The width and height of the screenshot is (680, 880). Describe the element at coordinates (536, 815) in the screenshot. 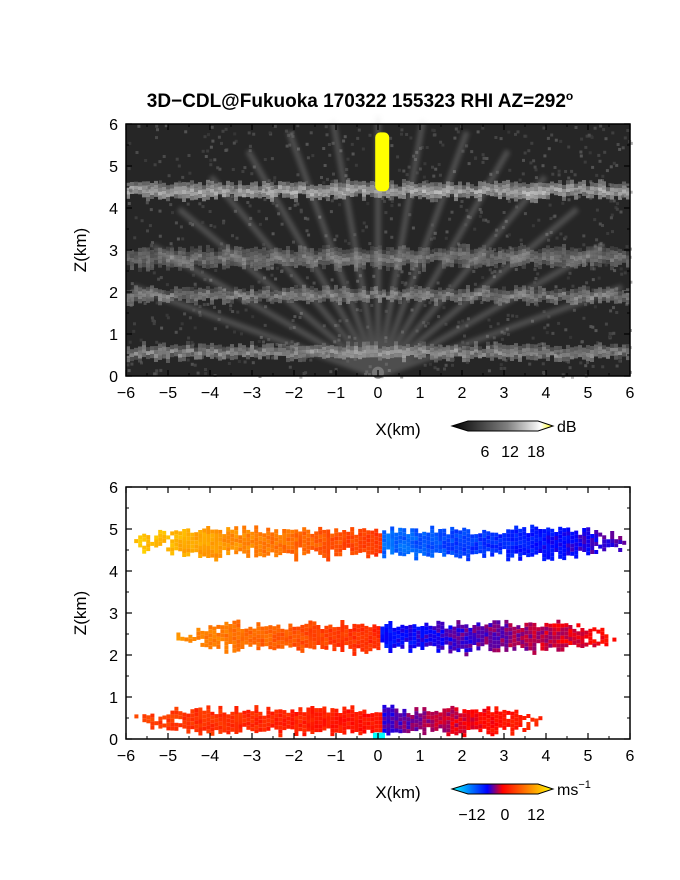

I see `velocity-colorbar-tick: 12` at that location.